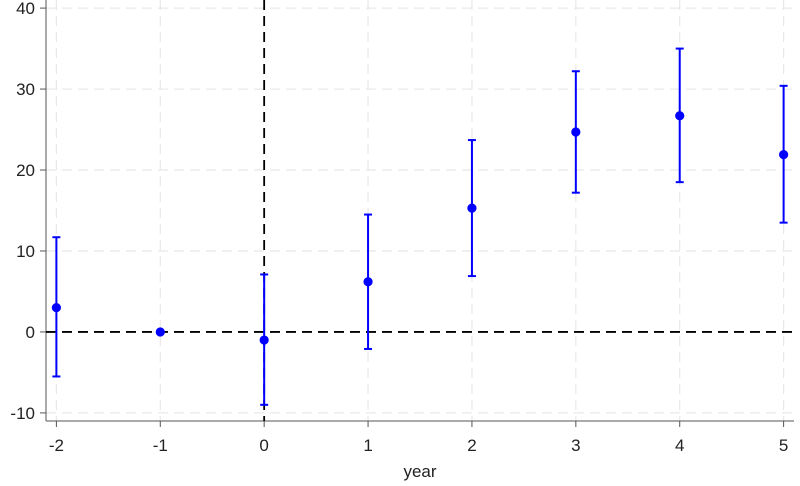  What do you see at coordinates (25, 170) in the screenshot?
I see `y-tick-label: 20` at bounding box center [25, 170].